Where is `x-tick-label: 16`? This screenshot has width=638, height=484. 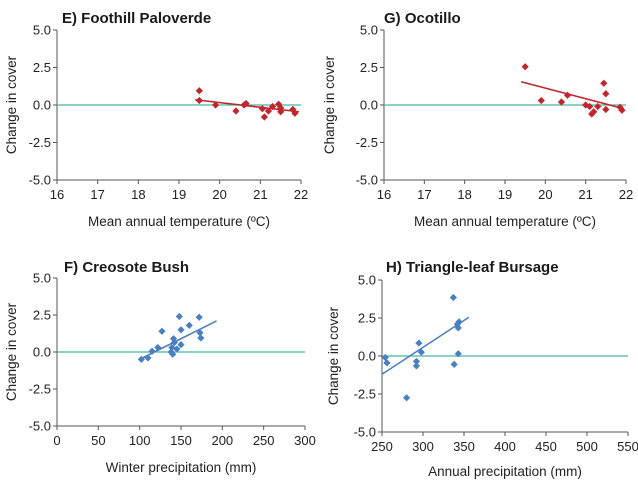 x-tick-label: 16 is located at coordinates (57, 194).